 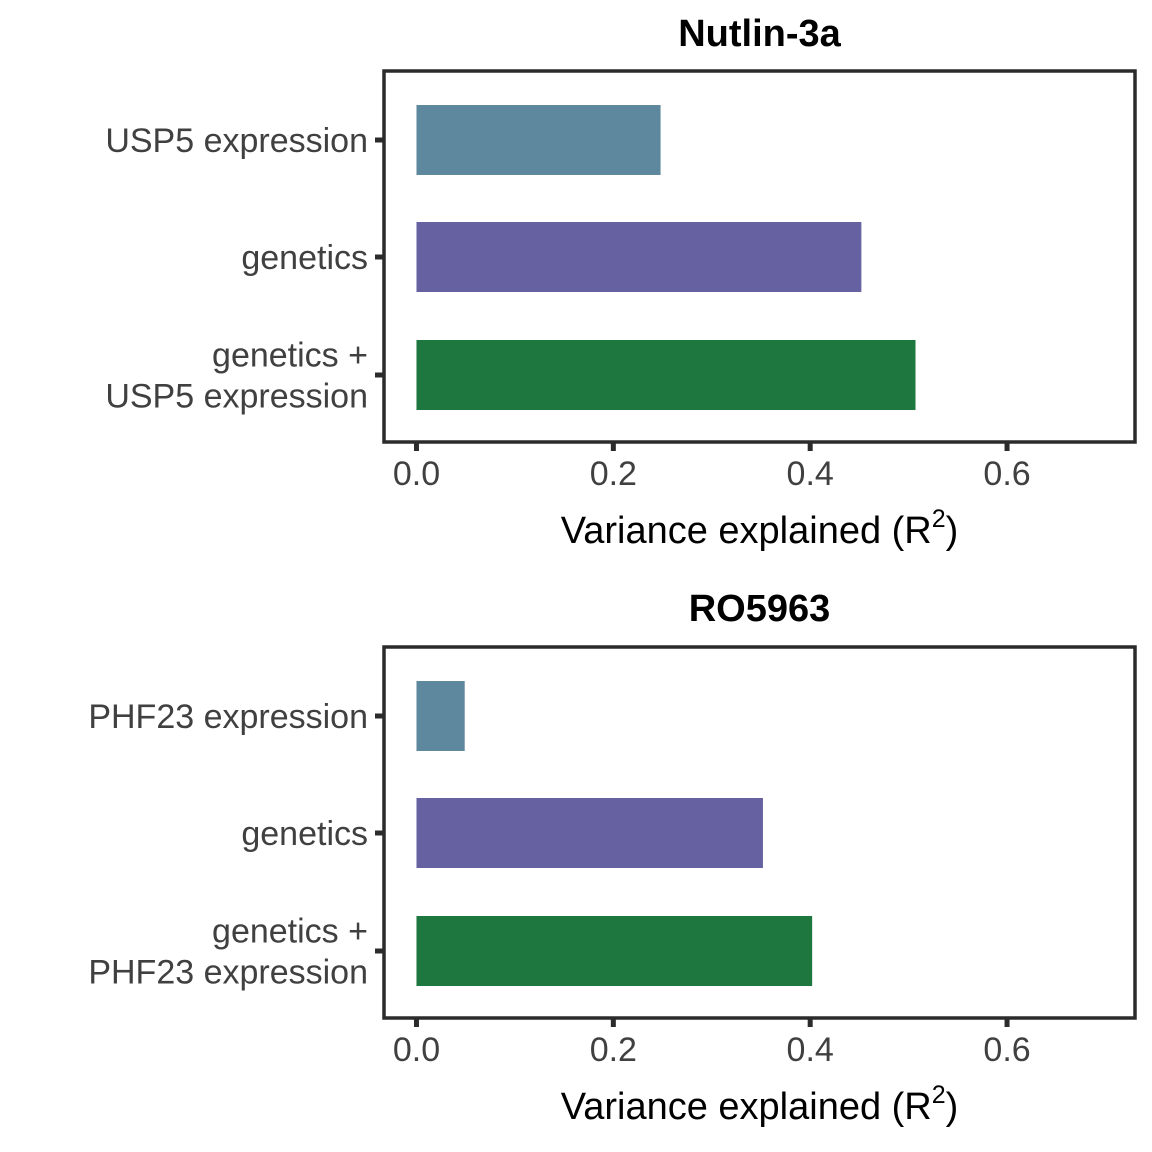 I want to click on category-label: USP5 expression, so click(x=236, y=141).